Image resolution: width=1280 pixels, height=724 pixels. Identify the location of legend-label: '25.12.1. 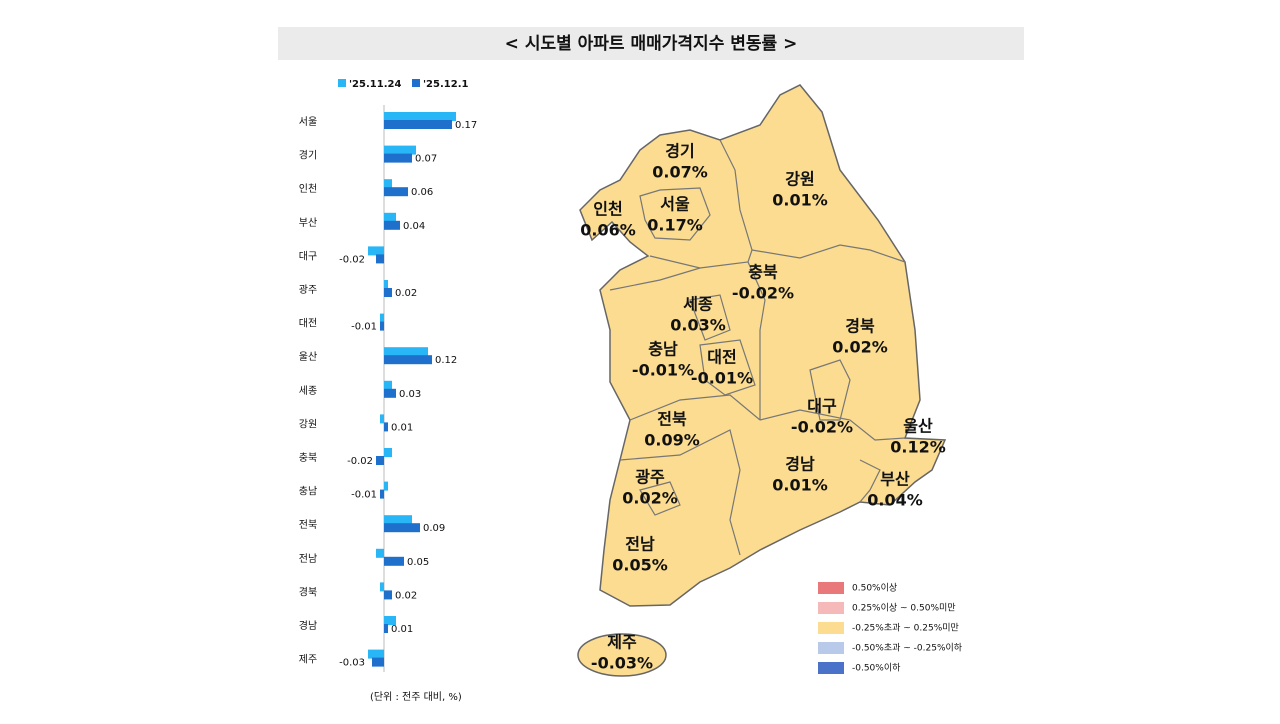
(445, 84).